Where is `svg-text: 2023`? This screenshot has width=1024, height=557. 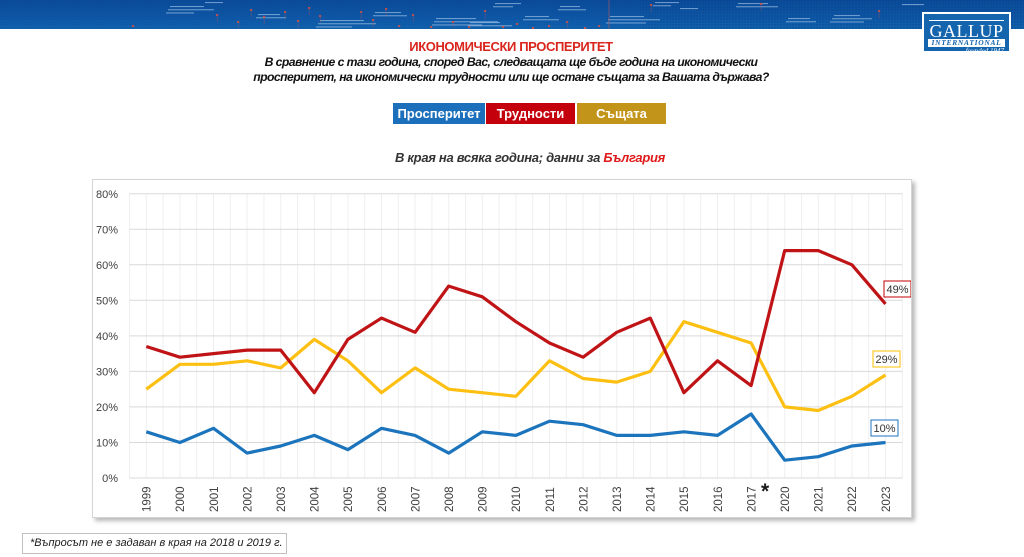
svg-text: 2023 is located at coordinates (887, 499).